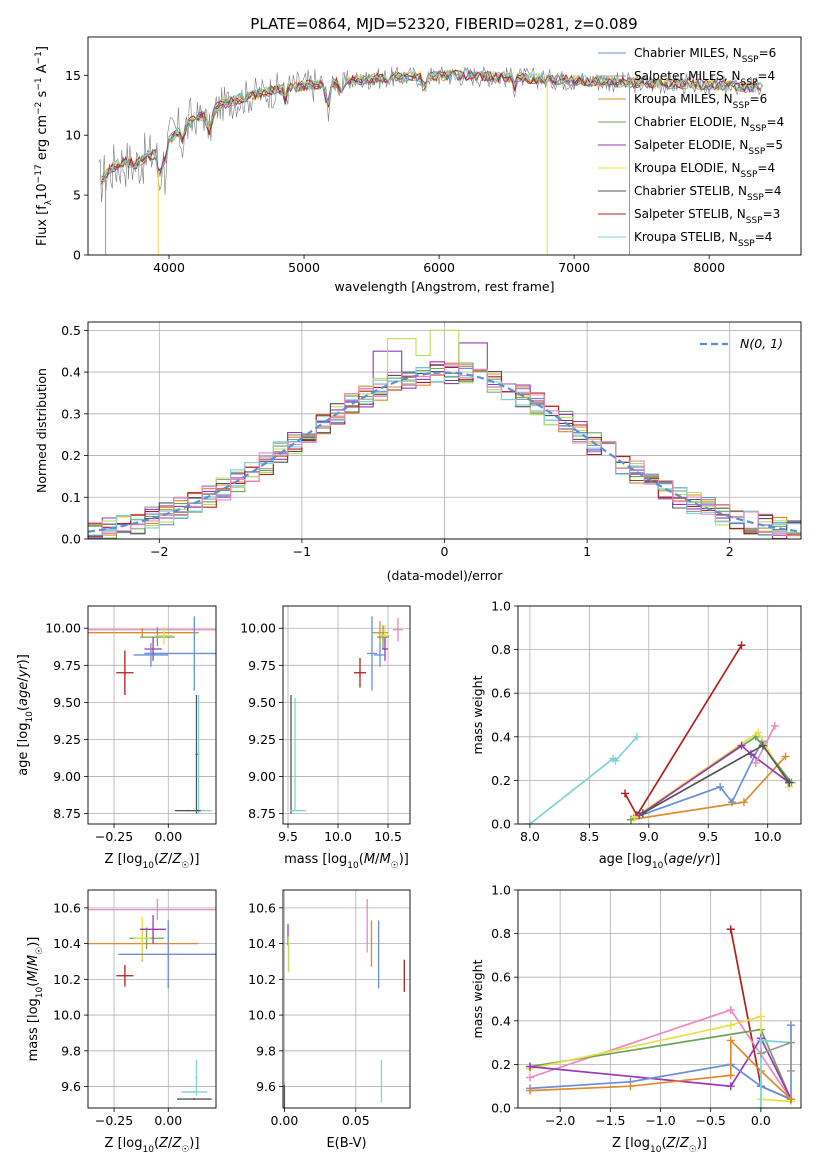 The image size is (819, 1170). What do you see at coordinates (477, 998) in the screenshot?
I see `y-axis-label: mass weight` at bounding box center [477, 998].